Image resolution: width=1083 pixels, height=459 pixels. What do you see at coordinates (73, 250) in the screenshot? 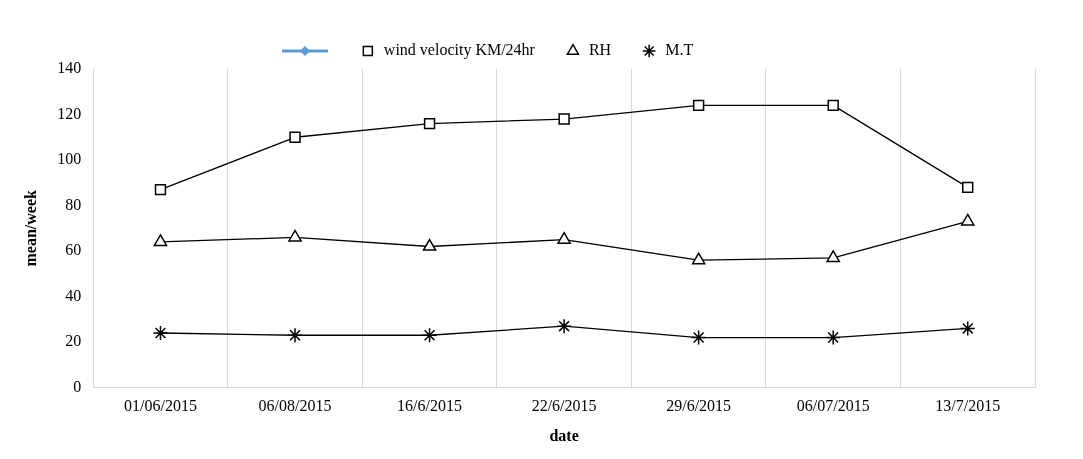
I see `y-tick-label: 60` at bounding box center [73, 250].